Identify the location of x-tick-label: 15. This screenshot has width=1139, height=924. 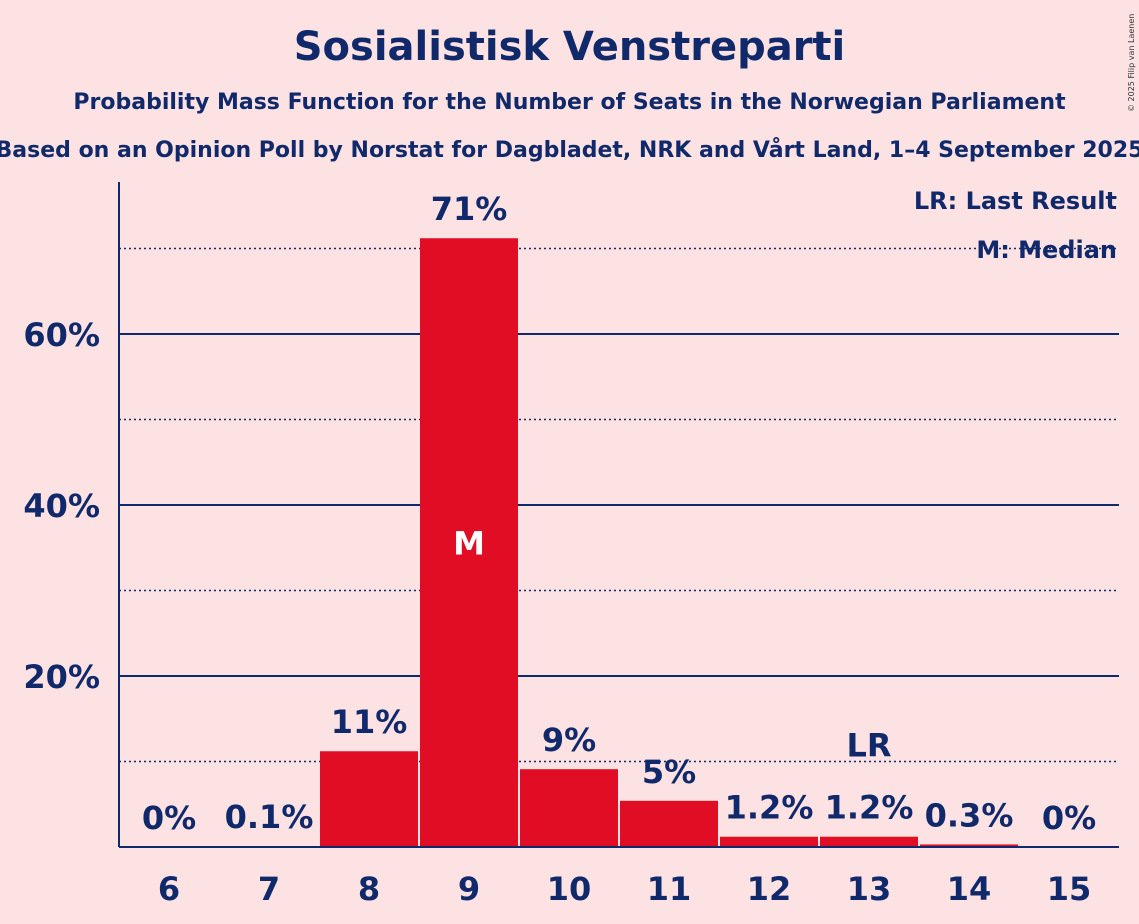
(1069, 889).